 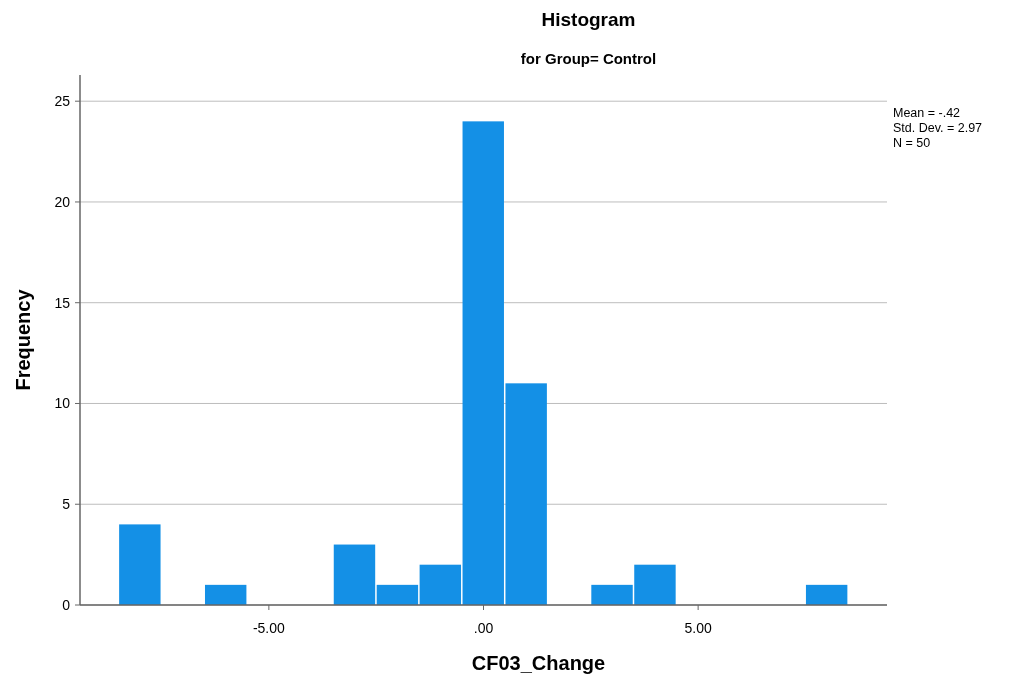 What do you see at coordinates (588, 19) in the screenshot?
I see `chart-title: Histogram` at bounding box center [588, 19].